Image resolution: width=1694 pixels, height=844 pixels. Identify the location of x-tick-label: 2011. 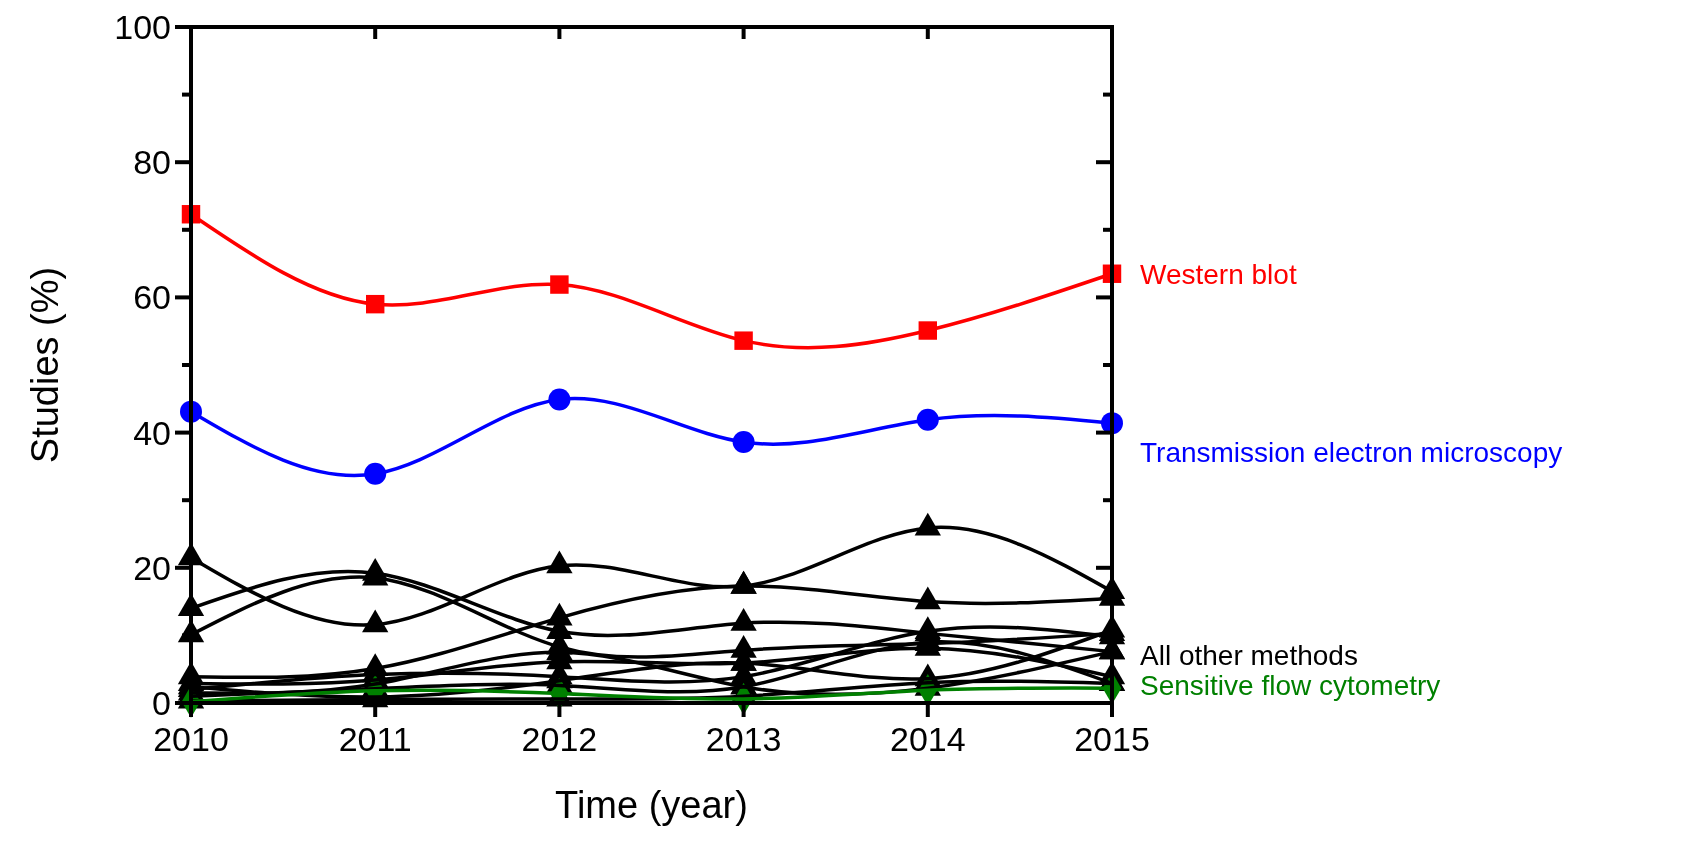
(375, 739).